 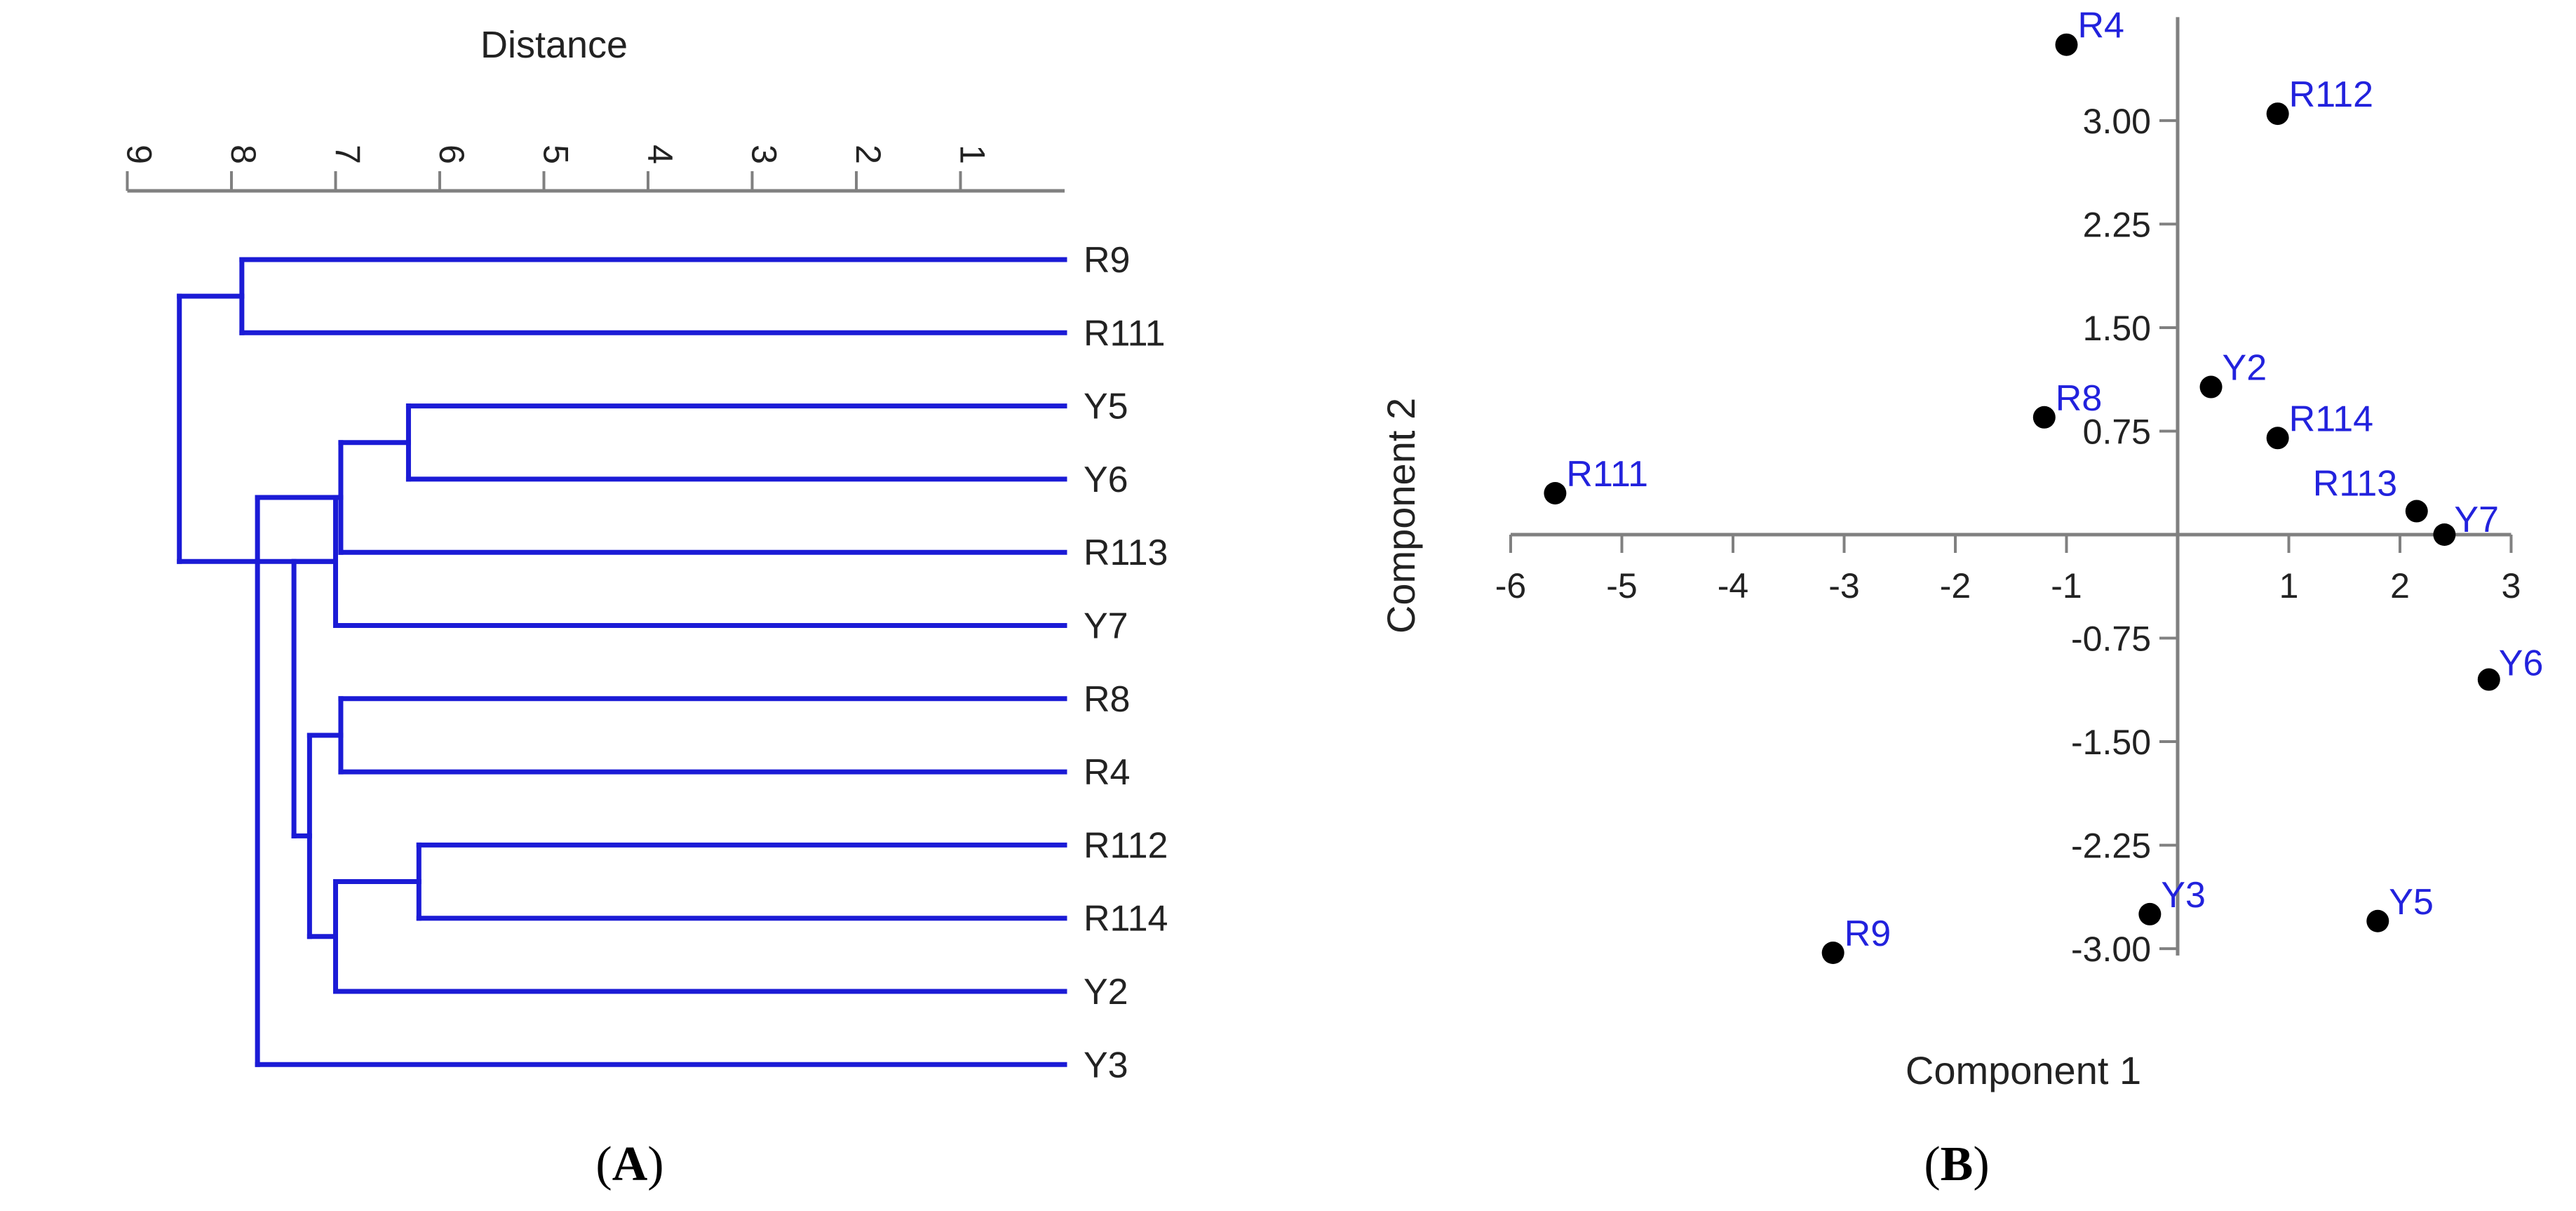 What do you see at coordinates (1126, 553) in the screenshot?
I see `leaf-label-r113: R113` at bounding box center [1126, 553].